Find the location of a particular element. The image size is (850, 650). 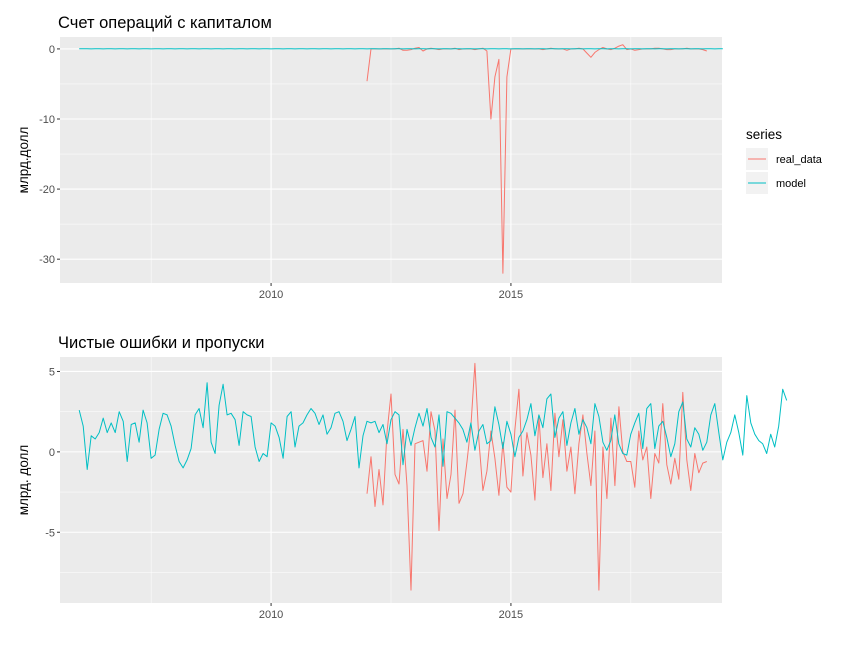

chart-title: Чистые ошибки и пропуски is located at coordinates (161, 343).